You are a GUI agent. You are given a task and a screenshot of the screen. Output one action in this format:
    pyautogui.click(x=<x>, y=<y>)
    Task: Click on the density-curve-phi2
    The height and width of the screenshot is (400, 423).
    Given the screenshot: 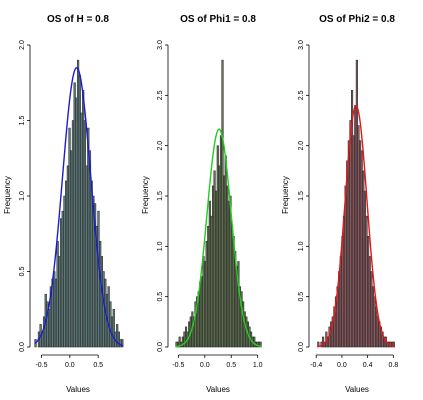 What is the action you would take?
    pyautogui.click(x=356, y=226)
    